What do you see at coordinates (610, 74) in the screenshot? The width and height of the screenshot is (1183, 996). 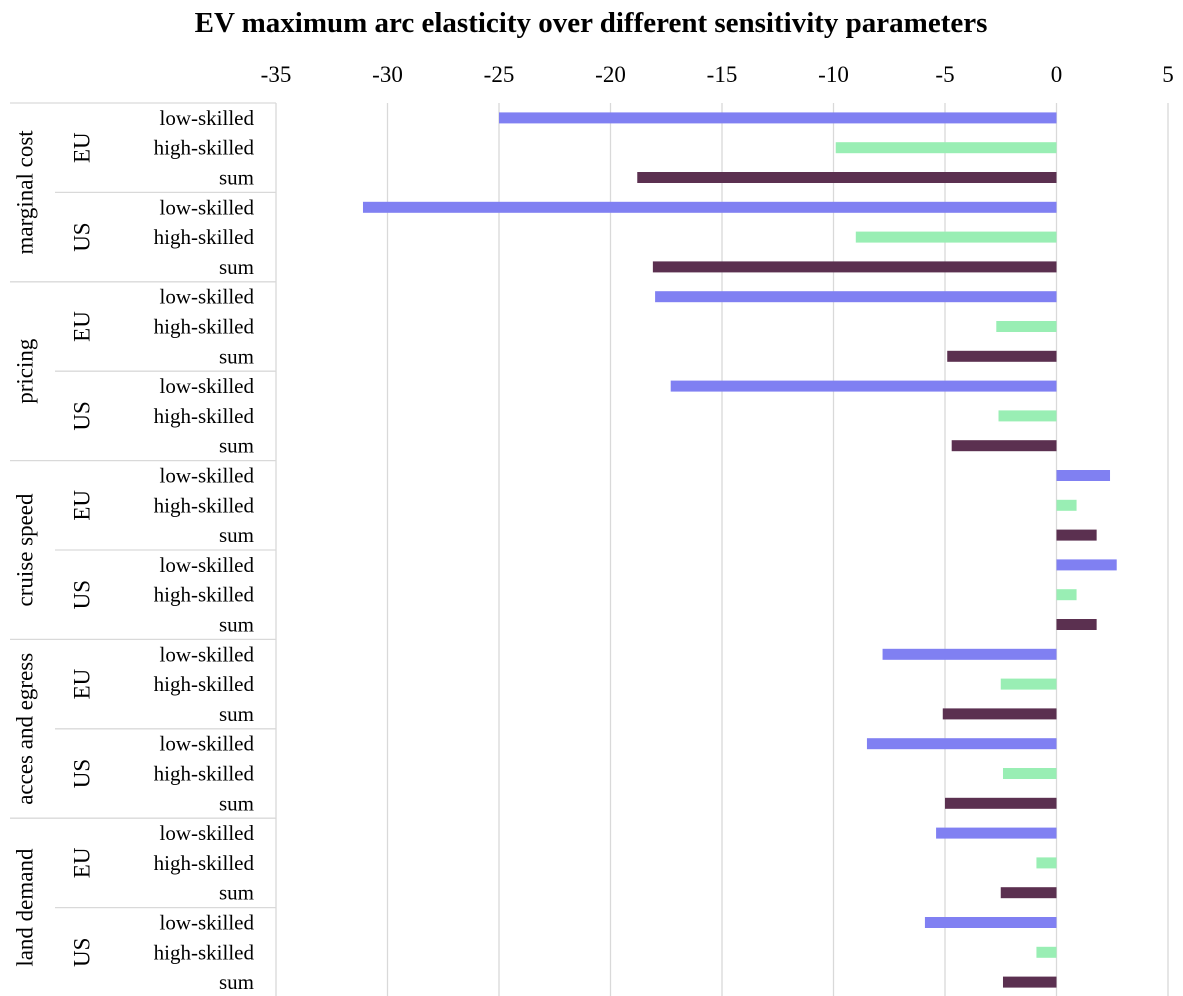 I see `x-tick-label: -20` at bounding box center [610, 74].